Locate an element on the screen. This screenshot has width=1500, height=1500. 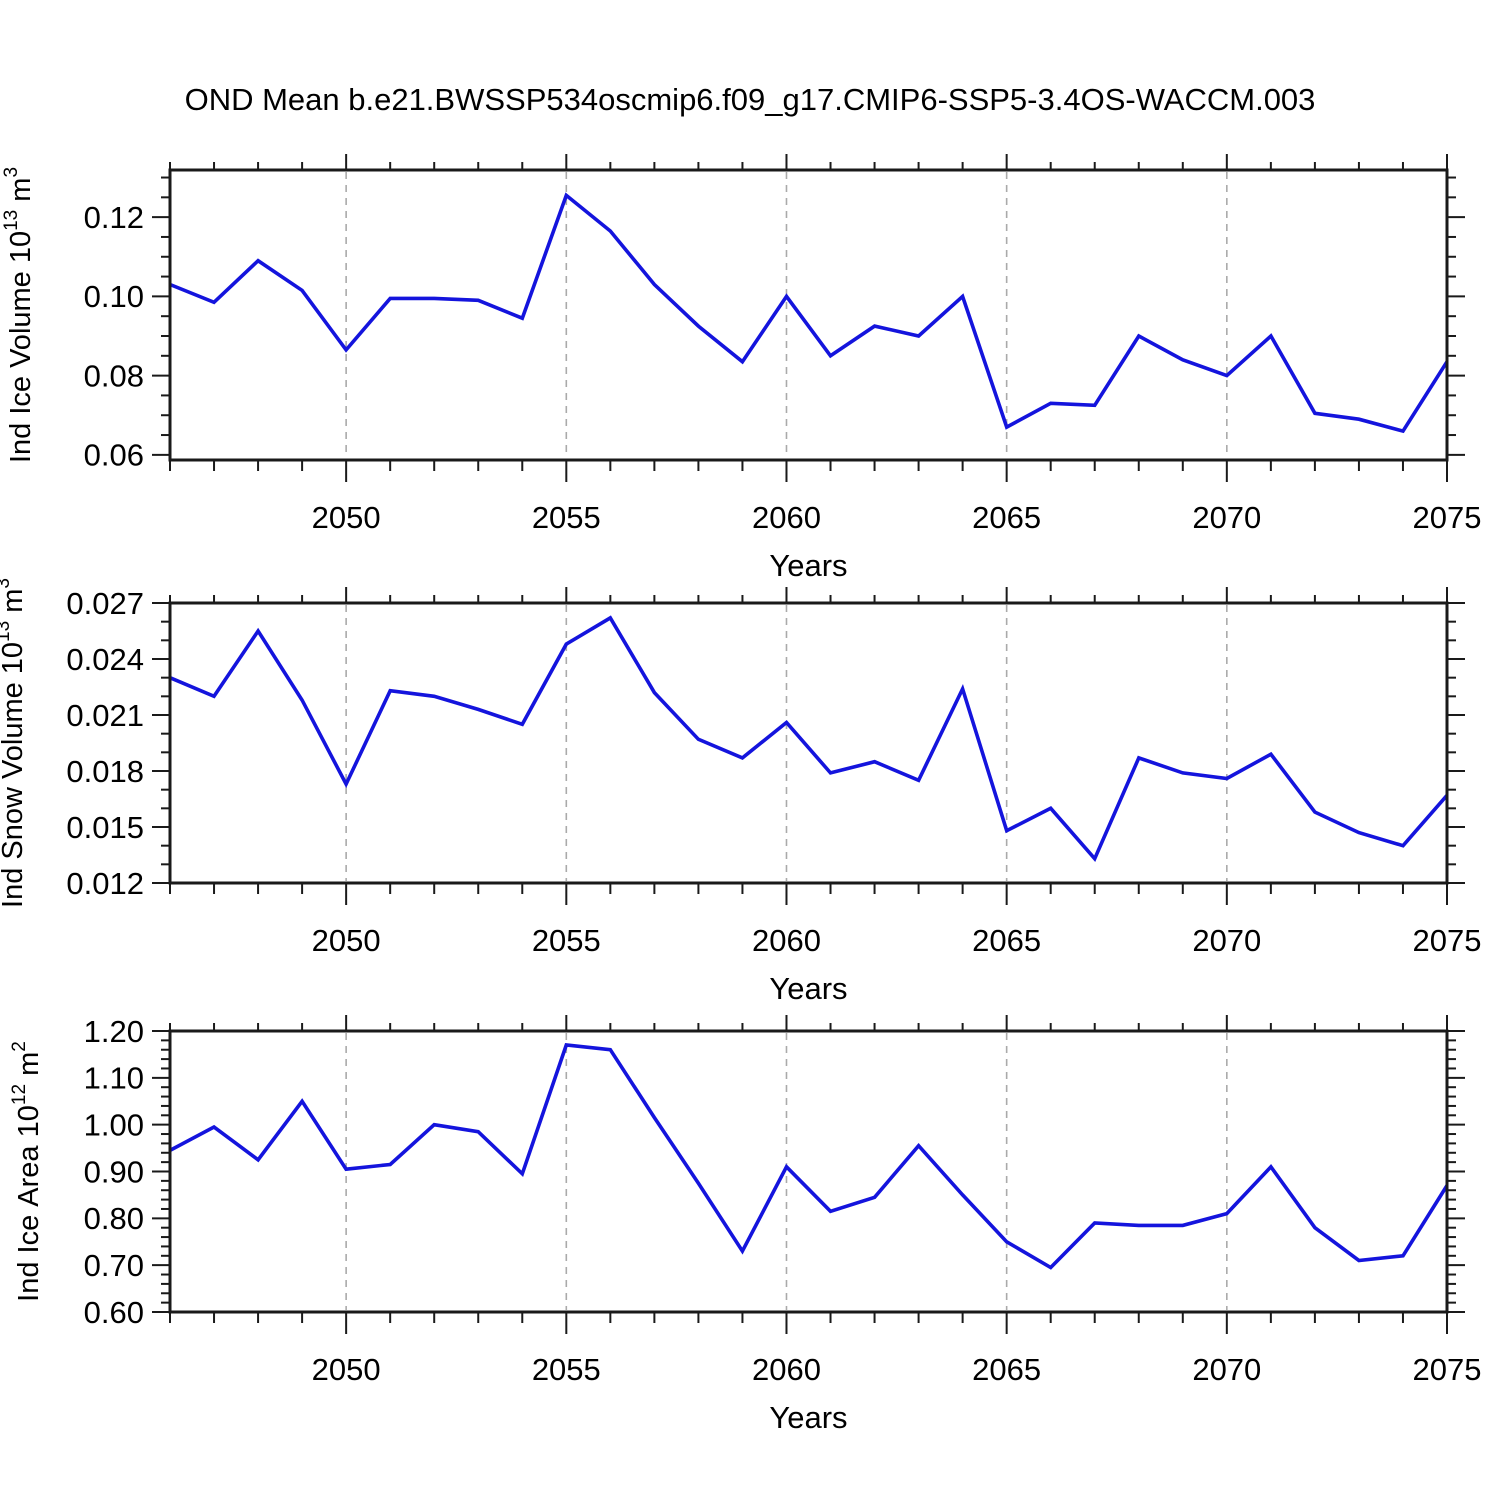
y-tick-label: 0.018 is located at coordinates (105, 771).